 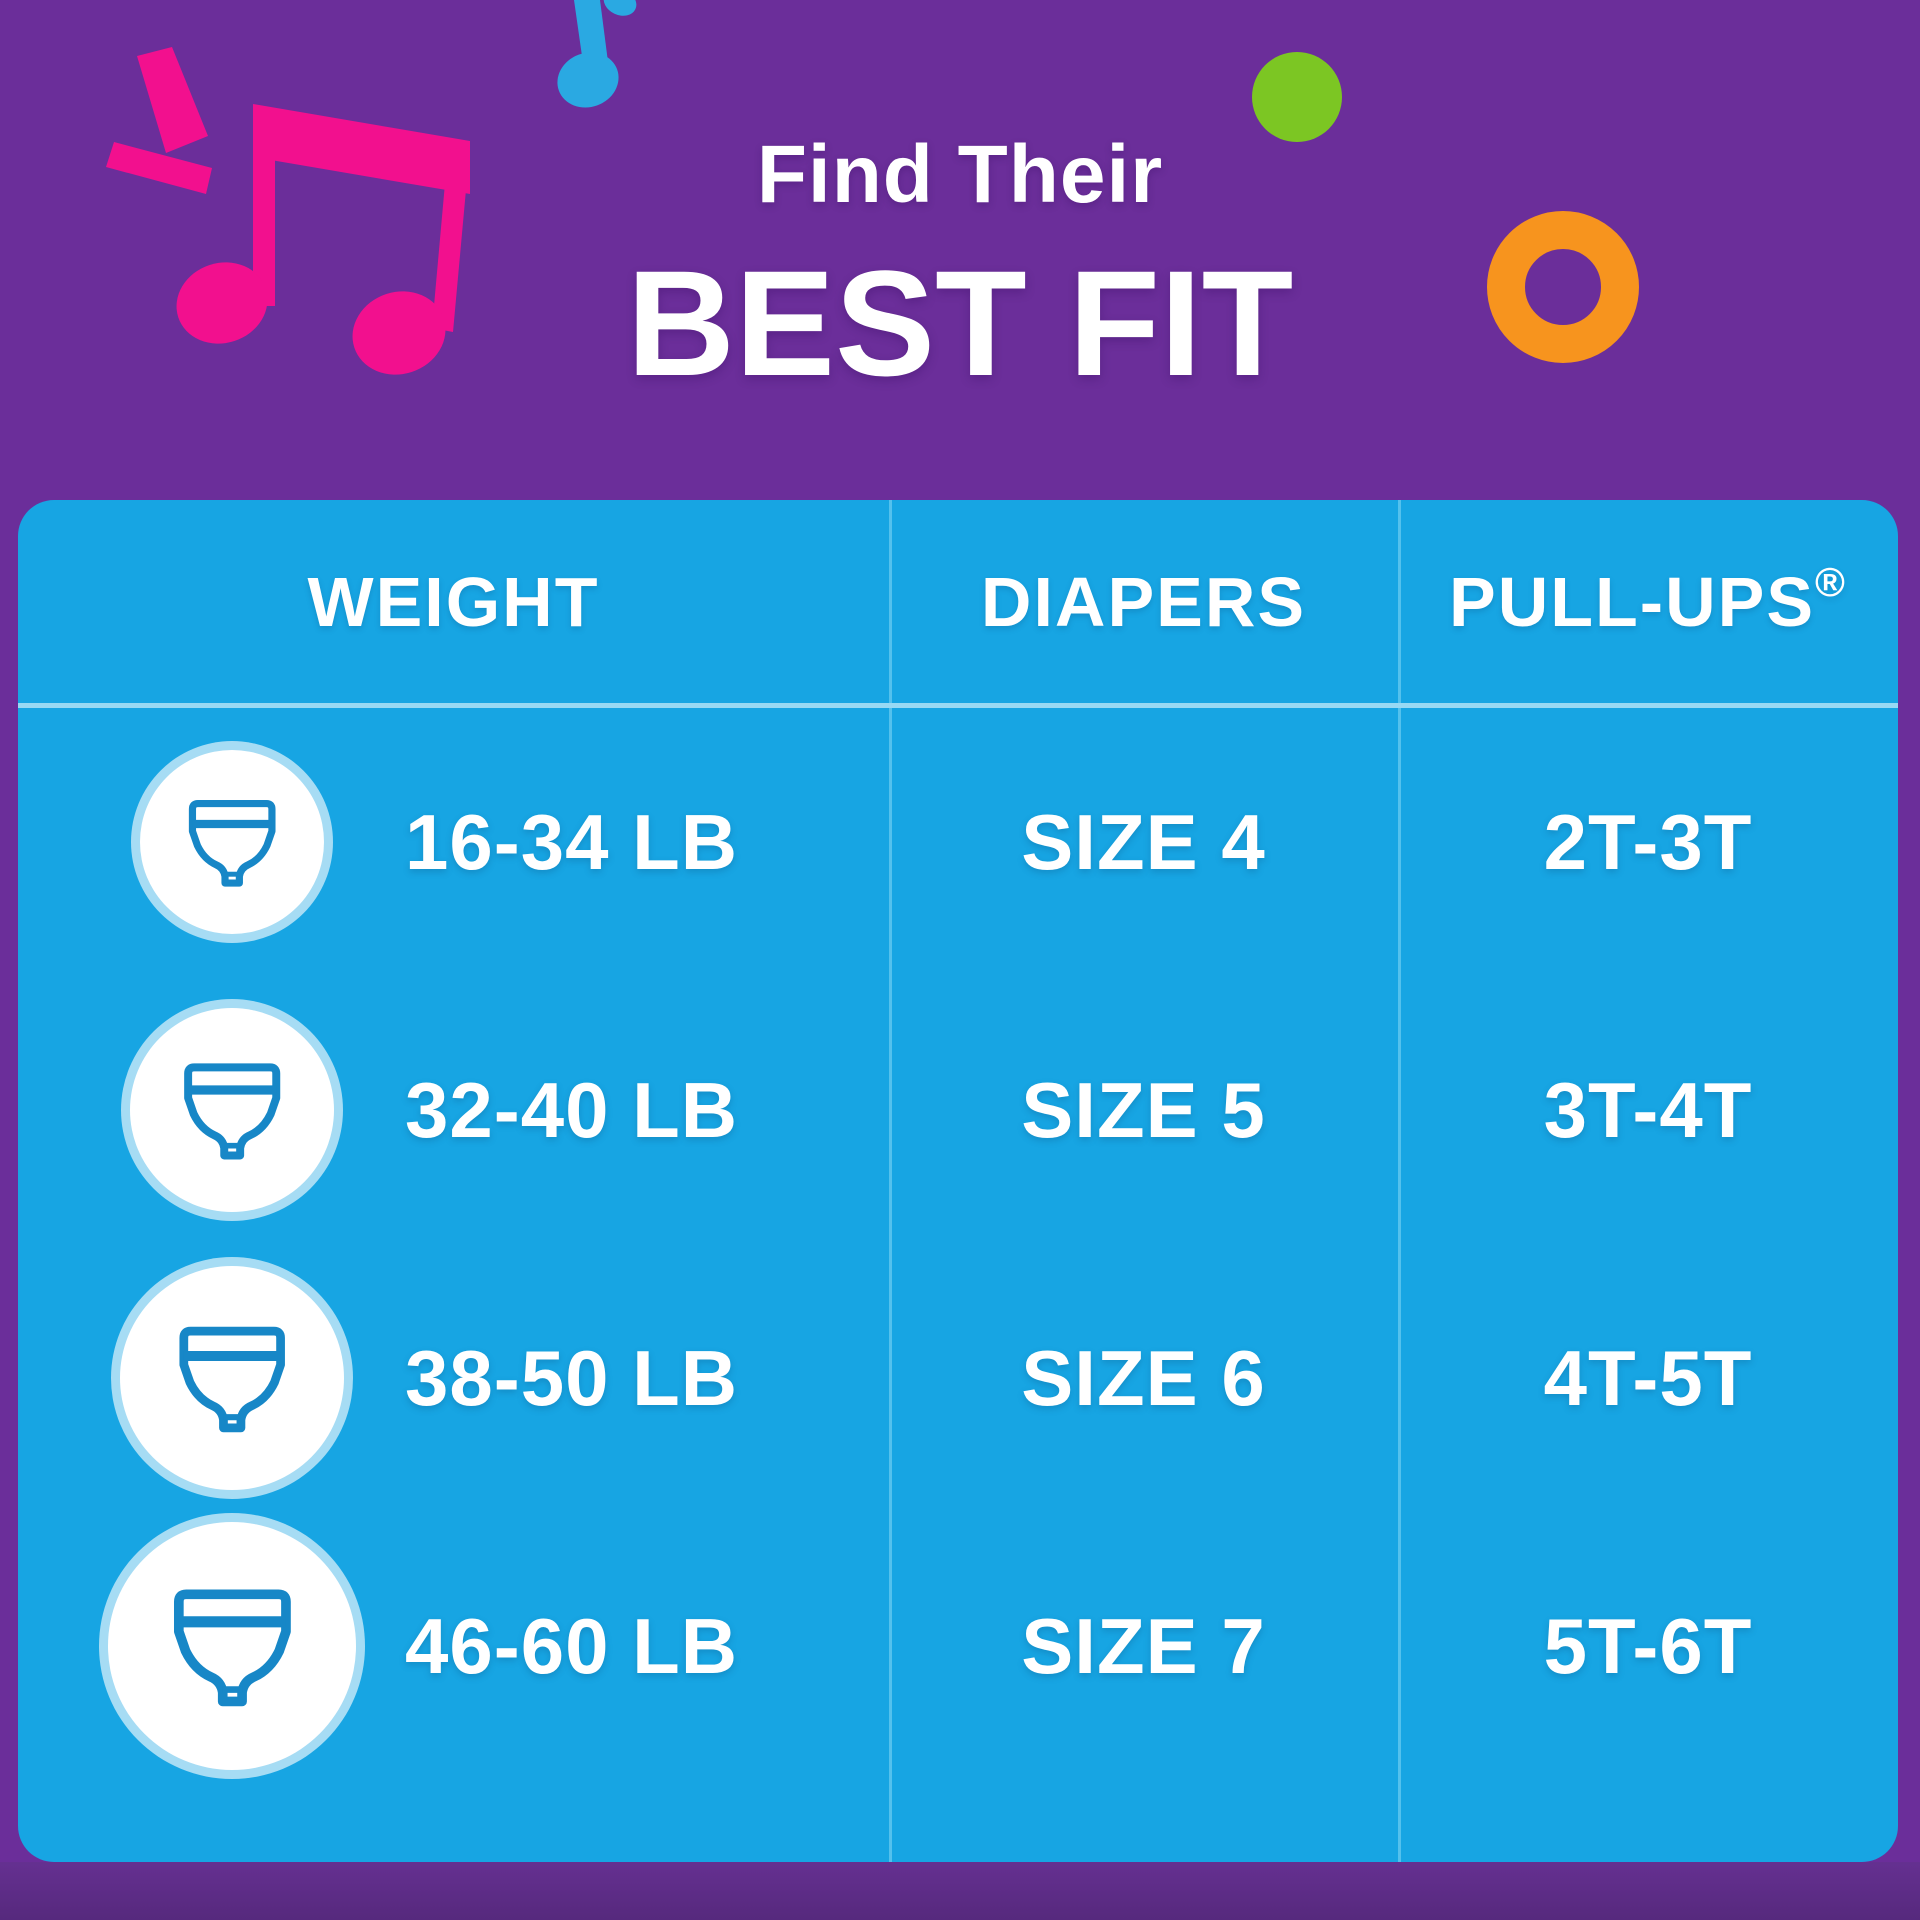 What do you see at coordinates (960, 323) in the screenshot?
I see `title-line-2: BEST FIT` at bounding box center [960, 323].